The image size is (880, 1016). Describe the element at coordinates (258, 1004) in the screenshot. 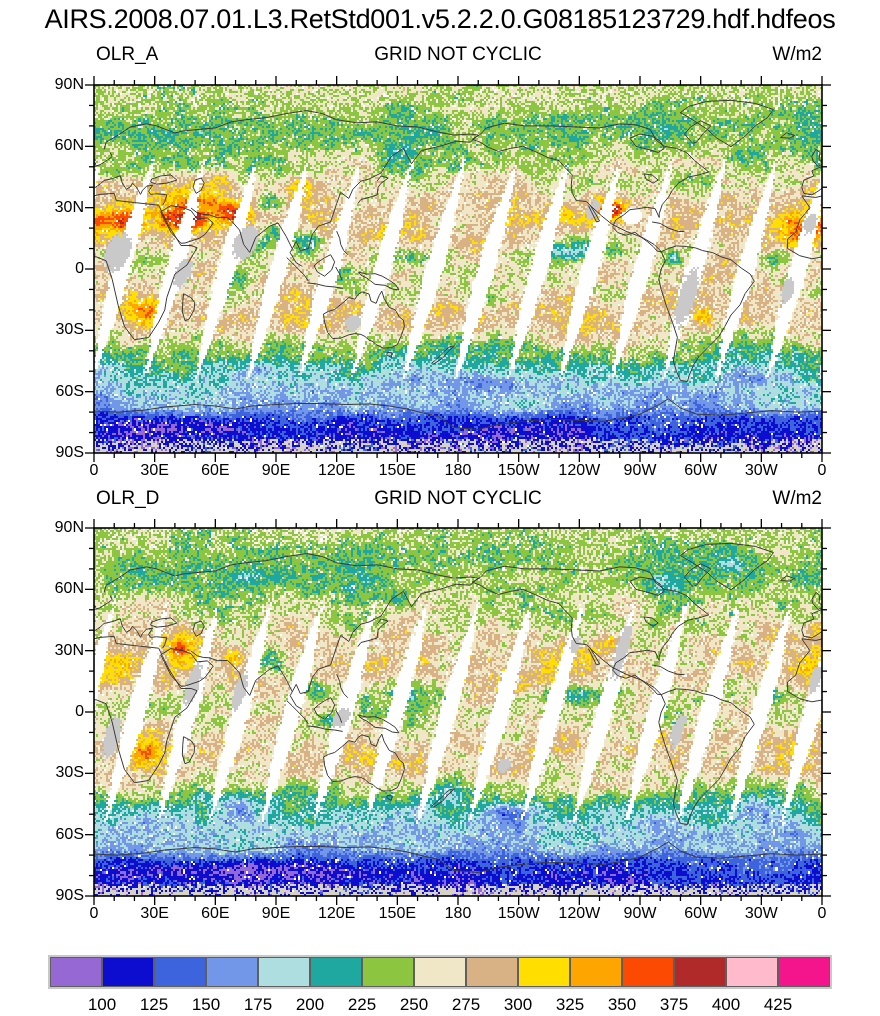

I see `colorbar-tick-label: 175` at that location.